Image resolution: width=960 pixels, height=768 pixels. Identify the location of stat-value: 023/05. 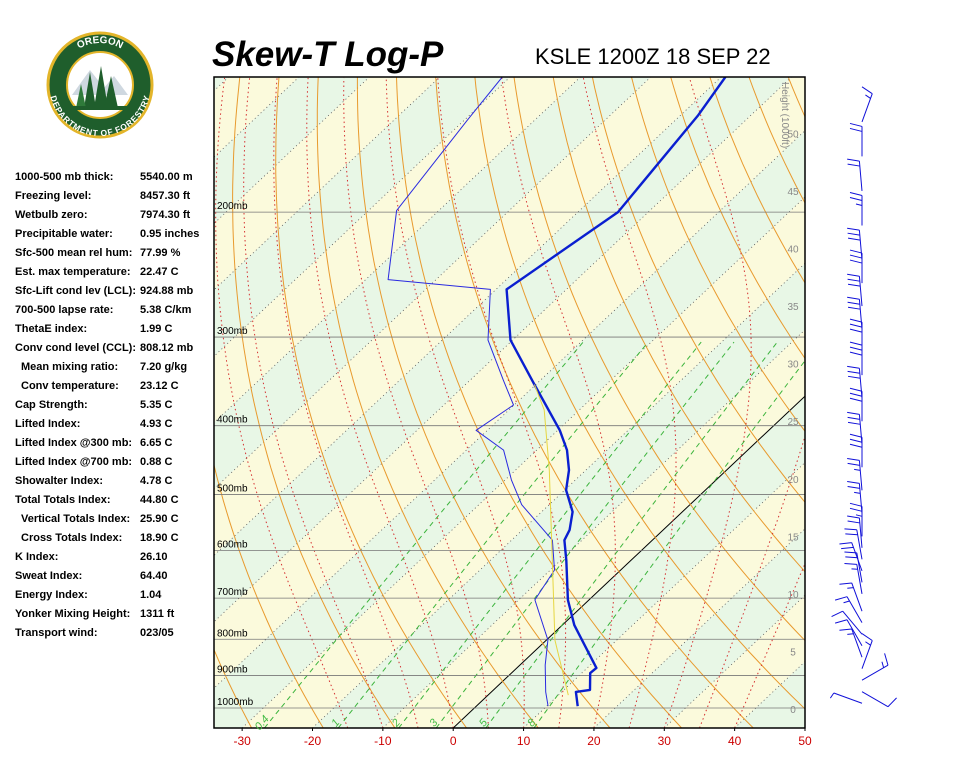
(157, 633).